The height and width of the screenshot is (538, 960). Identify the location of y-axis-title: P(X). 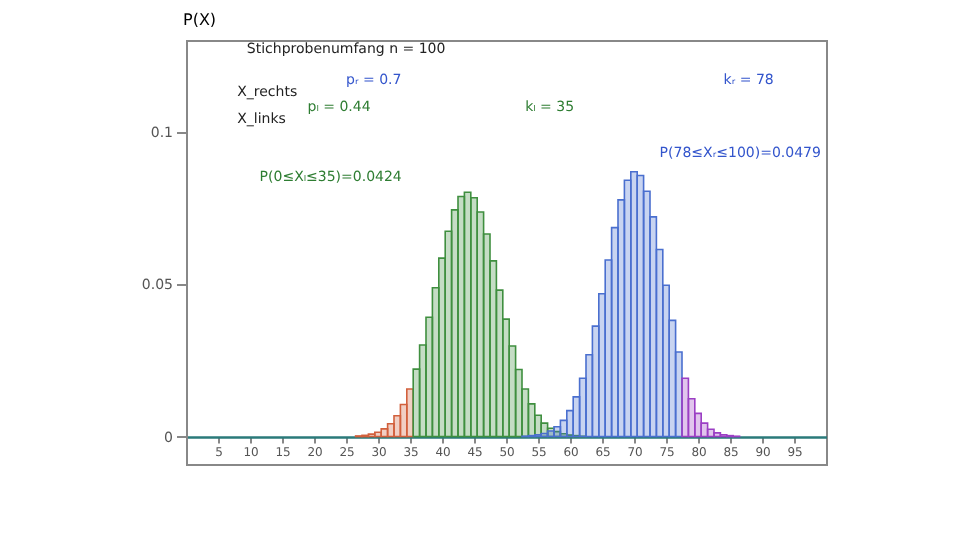
(200, 20).